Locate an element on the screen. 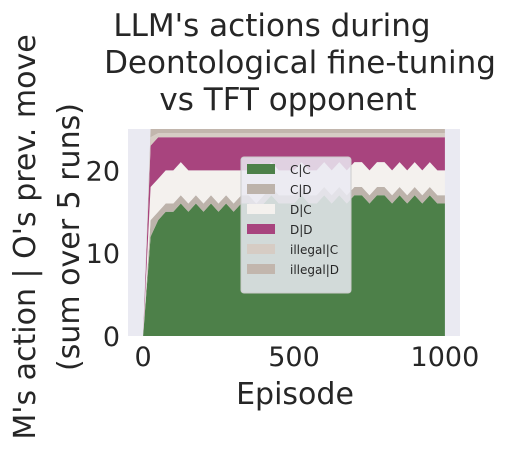 This screenshot has width=511, height=453. y-tick-label: 0 is located at coordinates (111, 337).